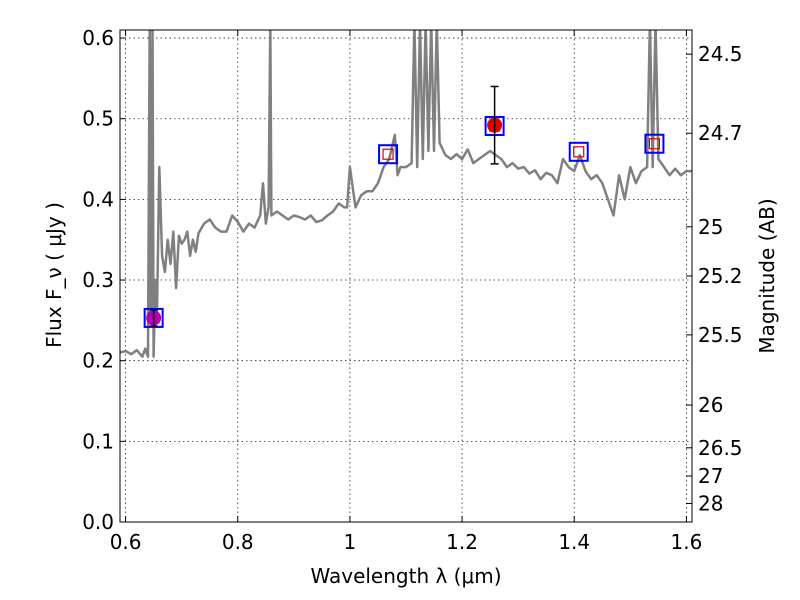  Describe the element at coordinates (98, 361) in the screenshot. I see `y-tick-label: 0.2` at that location.